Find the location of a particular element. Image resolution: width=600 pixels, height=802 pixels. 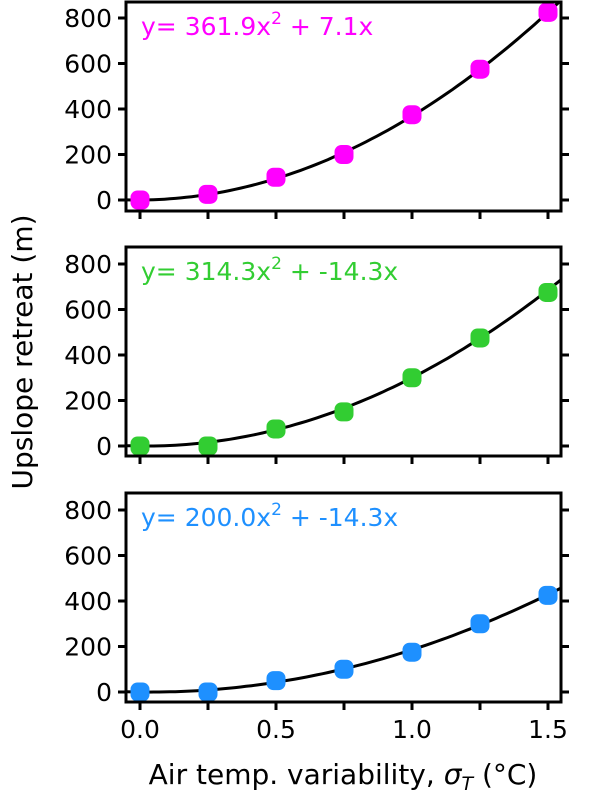

fit-equation: y= 314.3x2 + -14.3x is located at coordinates (269, 270).